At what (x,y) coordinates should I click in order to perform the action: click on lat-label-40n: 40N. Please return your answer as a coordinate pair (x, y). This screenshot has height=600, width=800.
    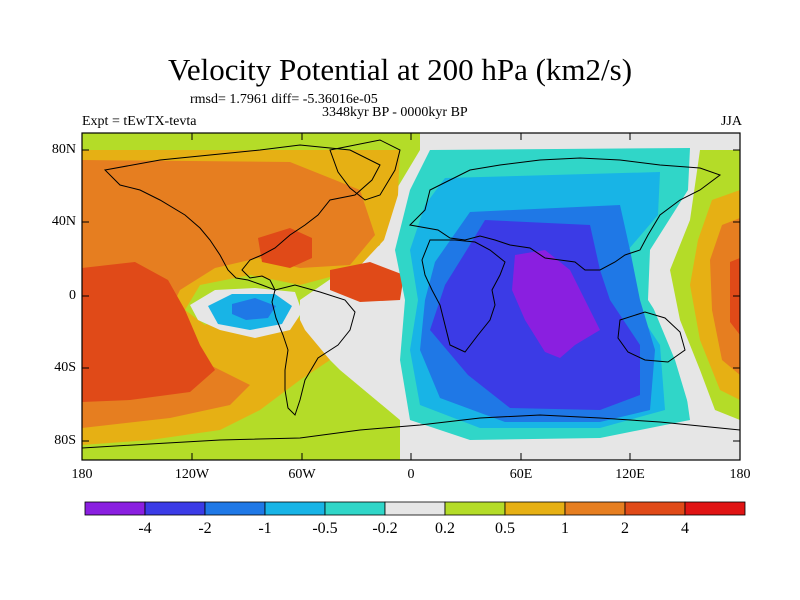
    Looking at the image, I should click on (63, 221).